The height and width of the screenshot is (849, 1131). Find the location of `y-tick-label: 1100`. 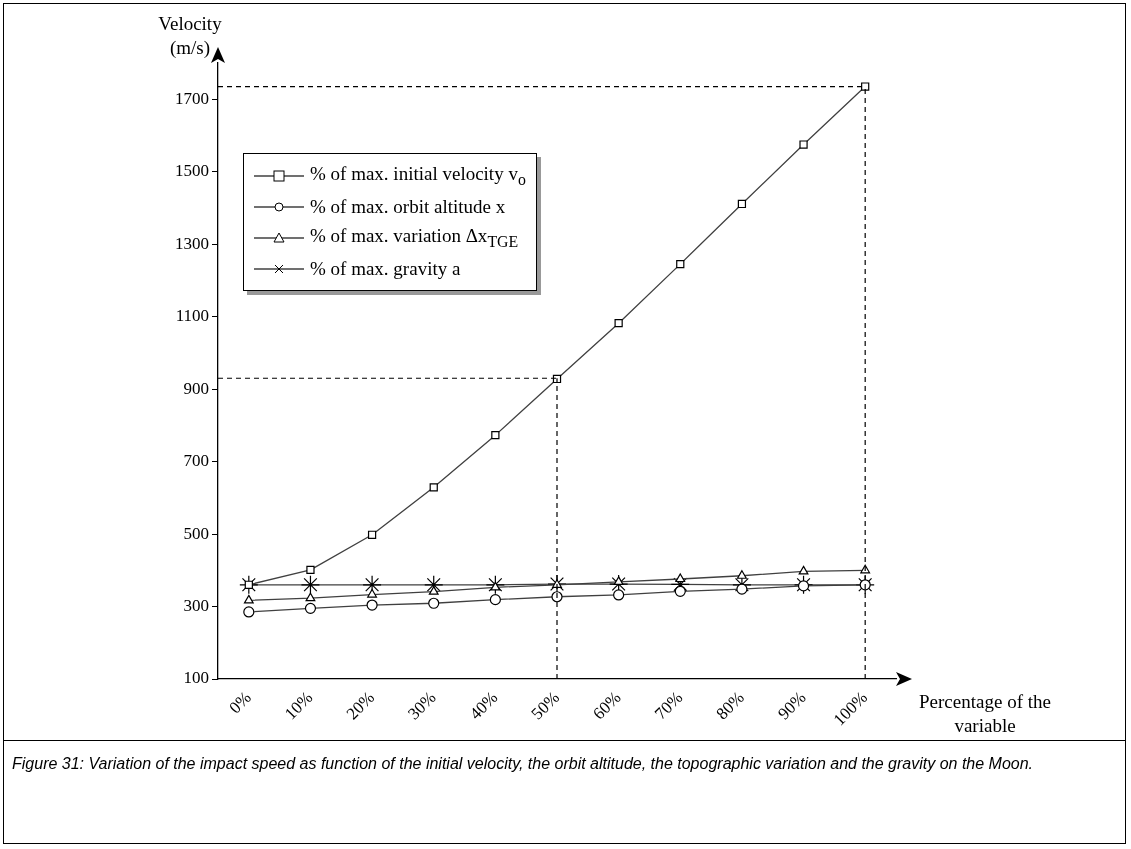

y-tick-label: 1100 is located at coordinates (192, 316).